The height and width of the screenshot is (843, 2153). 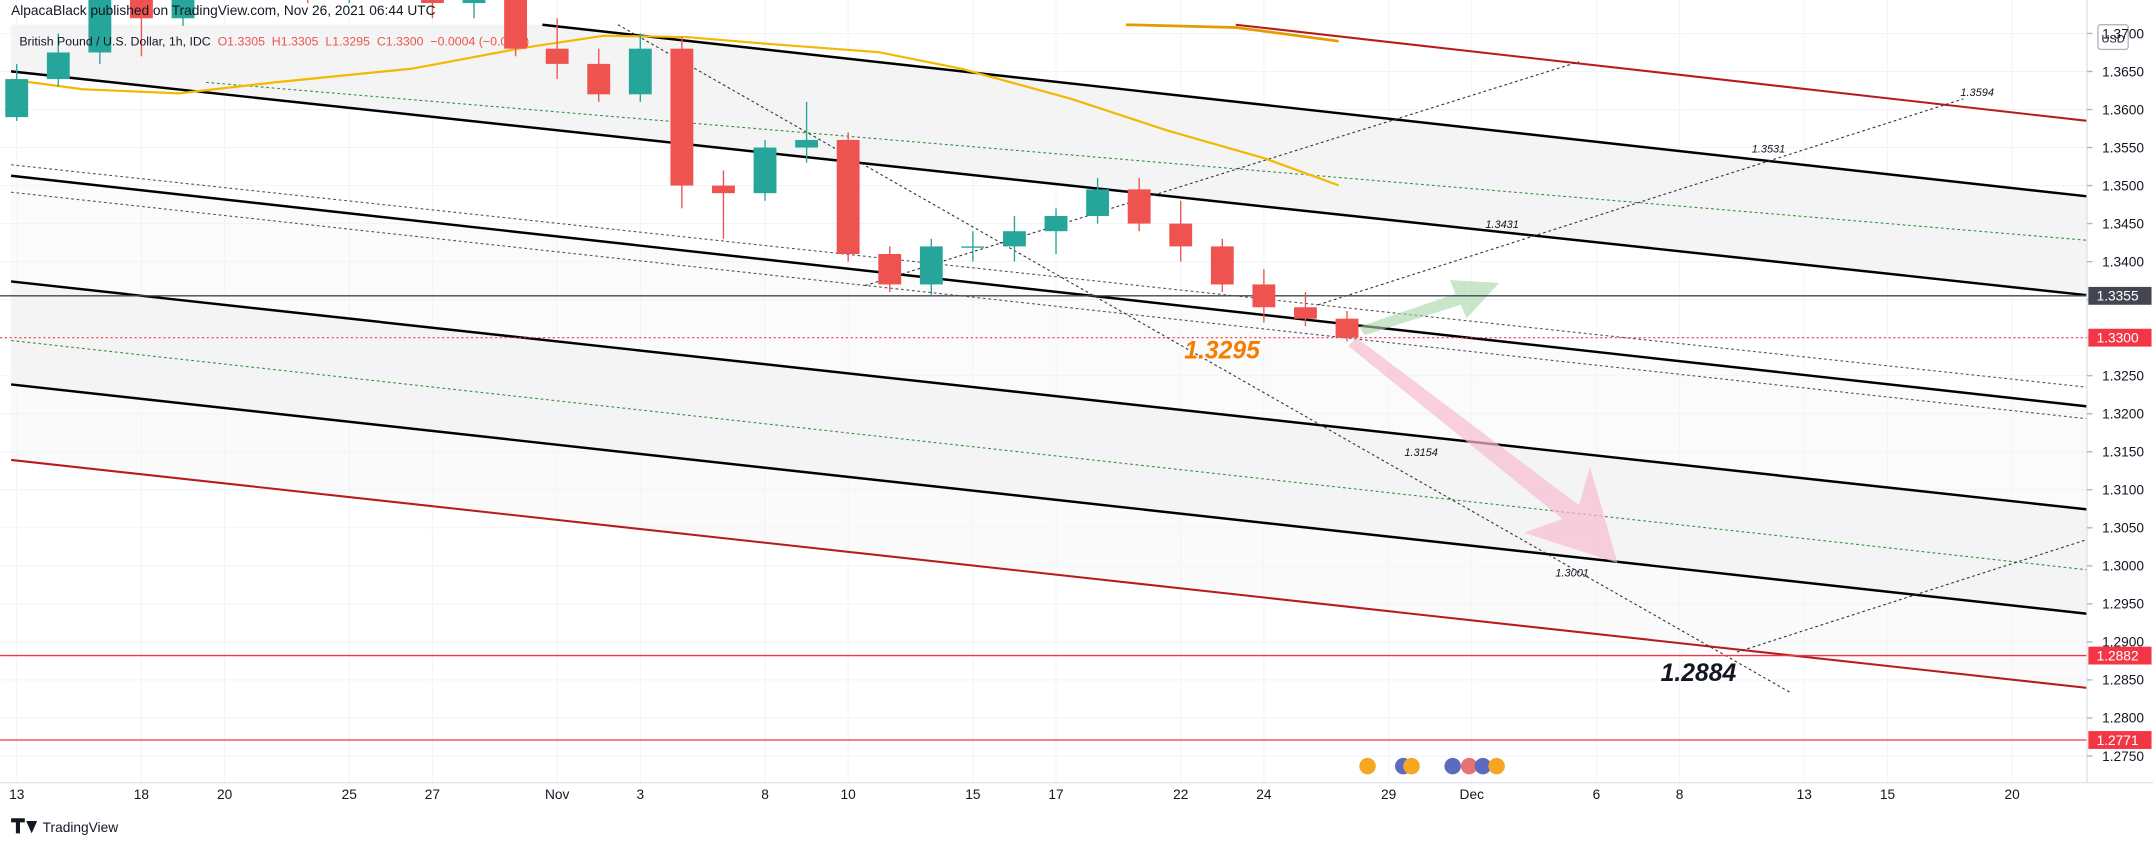 I want to click on price-label: 1.2771, so click(x=2118, y=740).